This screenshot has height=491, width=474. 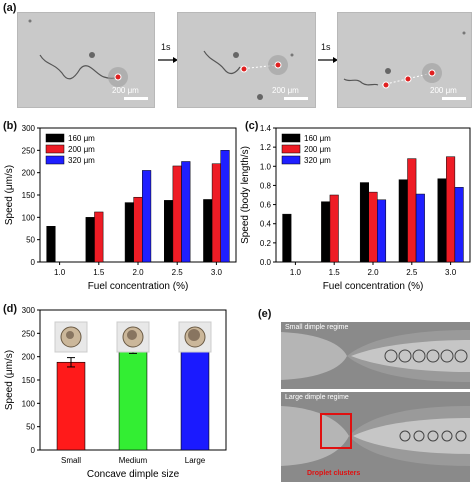 What do you see at coordinates (266, 243) in the screenshot?
I see `y-tick-label: 0.2` at bounding box center [266, 243].